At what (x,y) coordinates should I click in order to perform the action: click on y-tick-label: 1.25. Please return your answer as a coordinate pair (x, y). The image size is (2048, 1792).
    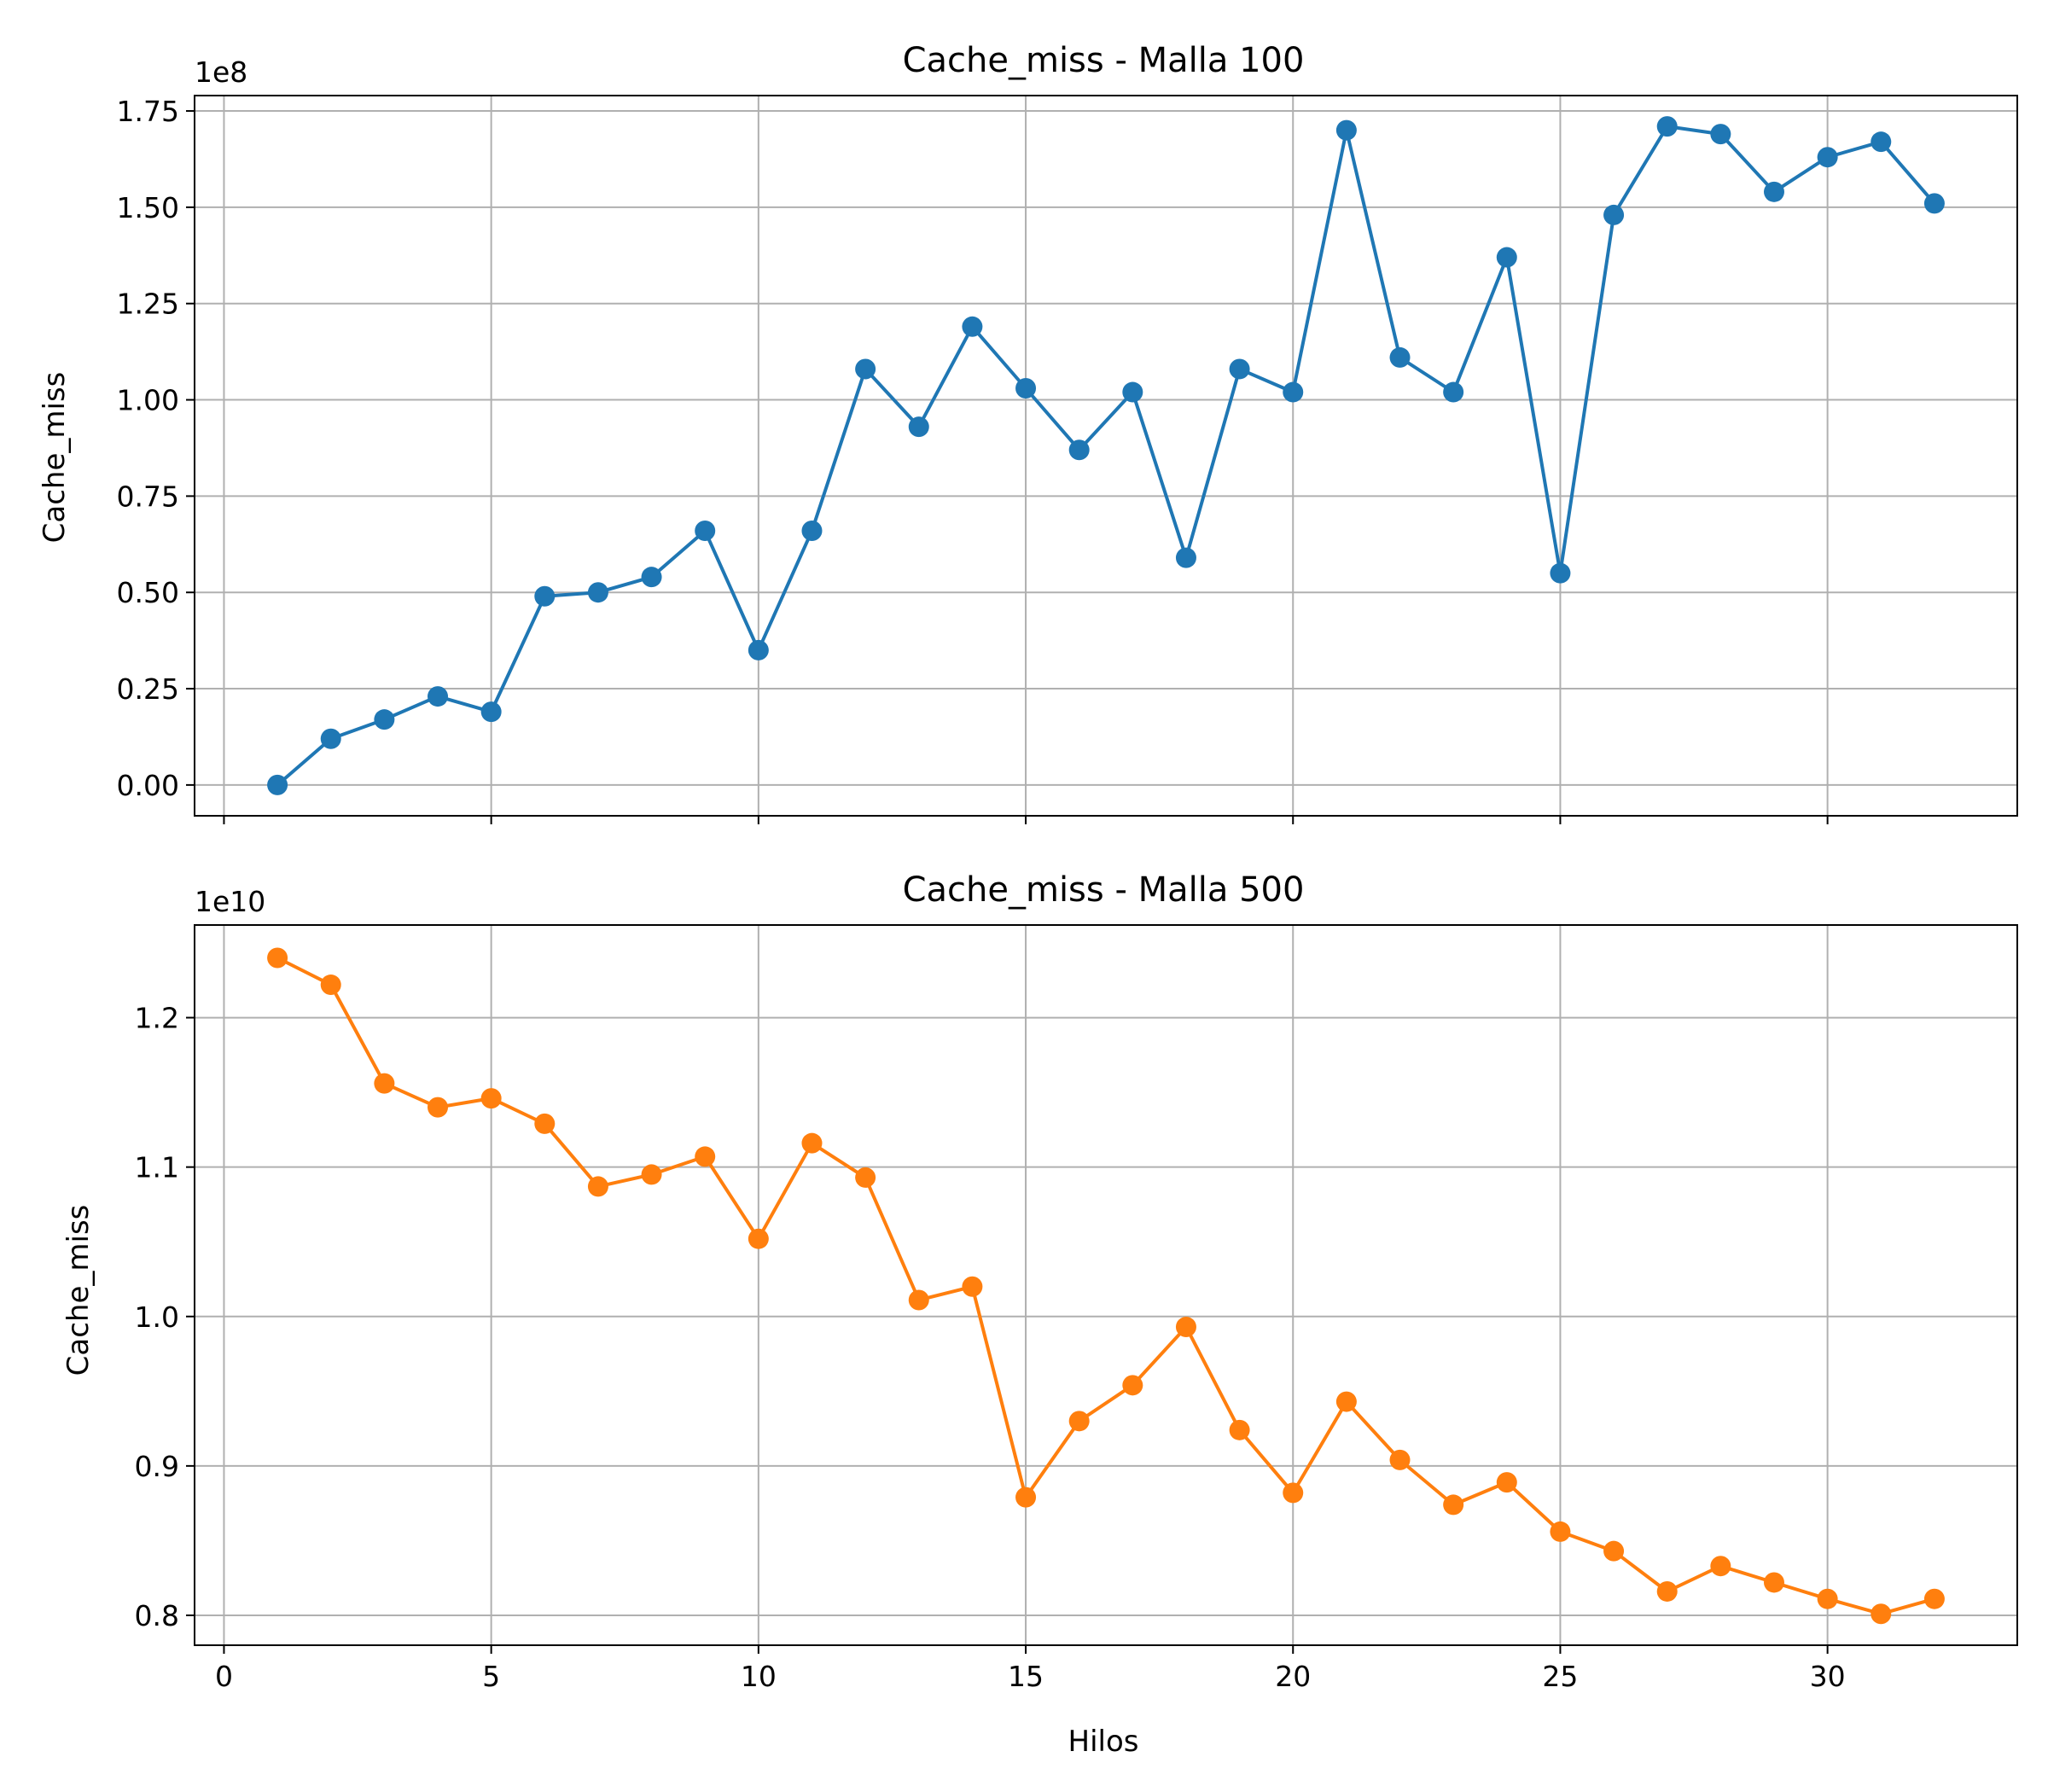
    Looking at the image, I should click on (148, 304).